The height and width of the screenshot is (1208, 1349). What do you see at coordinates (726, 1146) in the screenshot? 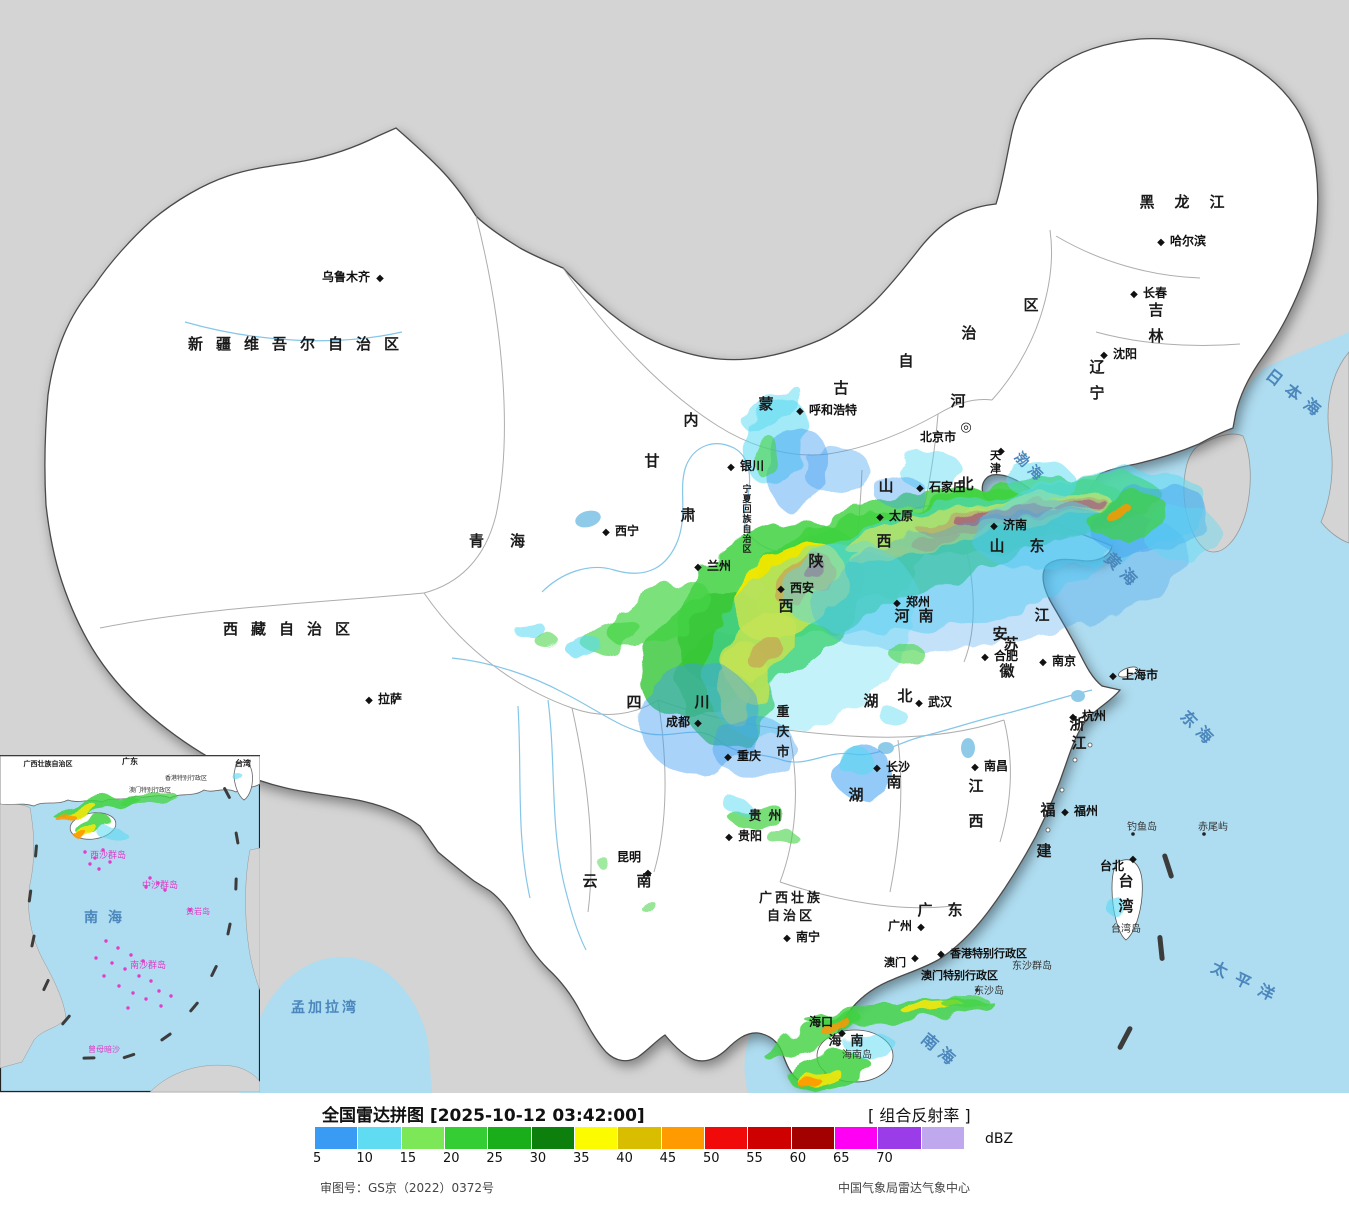
I see `scale-cell: 50` at bounding box center [726, 1146].